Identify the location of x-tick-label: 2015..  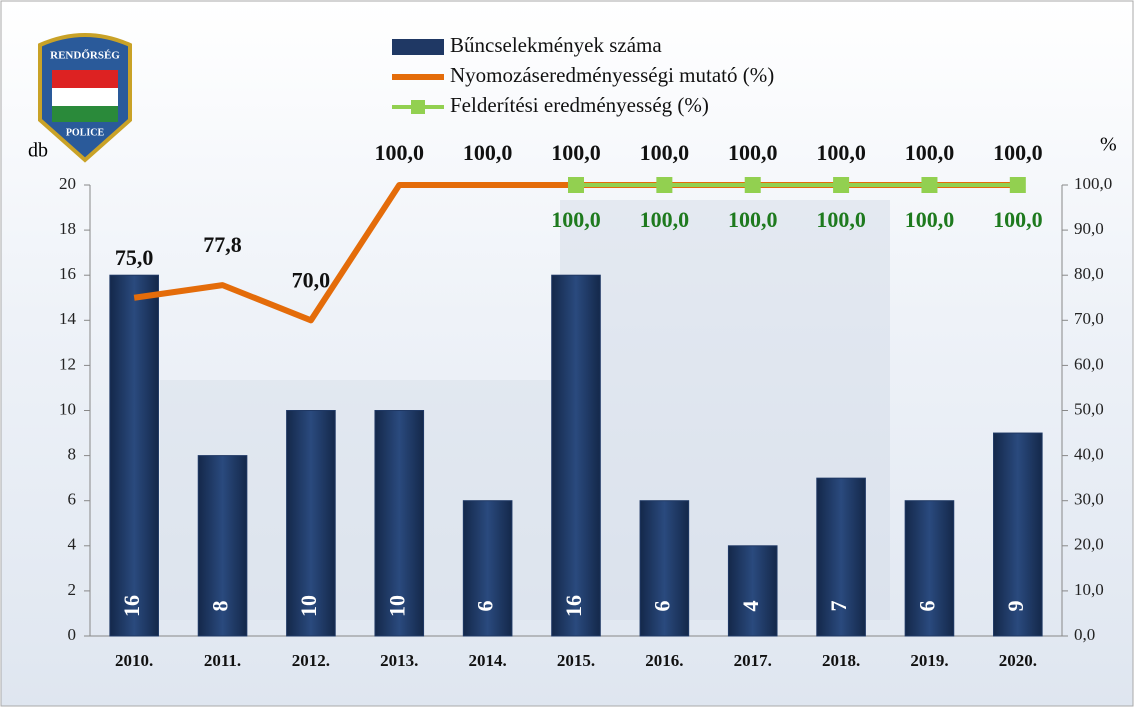
(576, 660).